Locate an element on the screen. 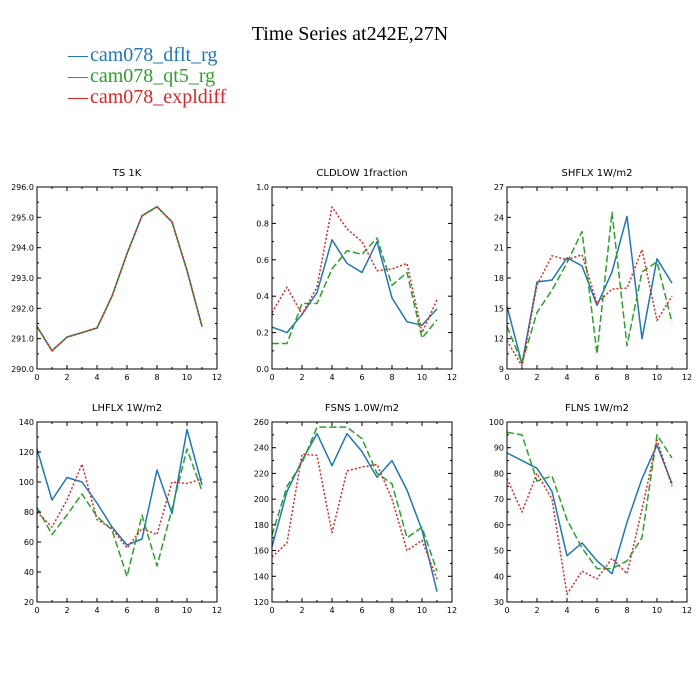 Image resolution: width=700 pixels, height=700 pixels. y-tick-label: 21 is located at coordinates (499, 248).